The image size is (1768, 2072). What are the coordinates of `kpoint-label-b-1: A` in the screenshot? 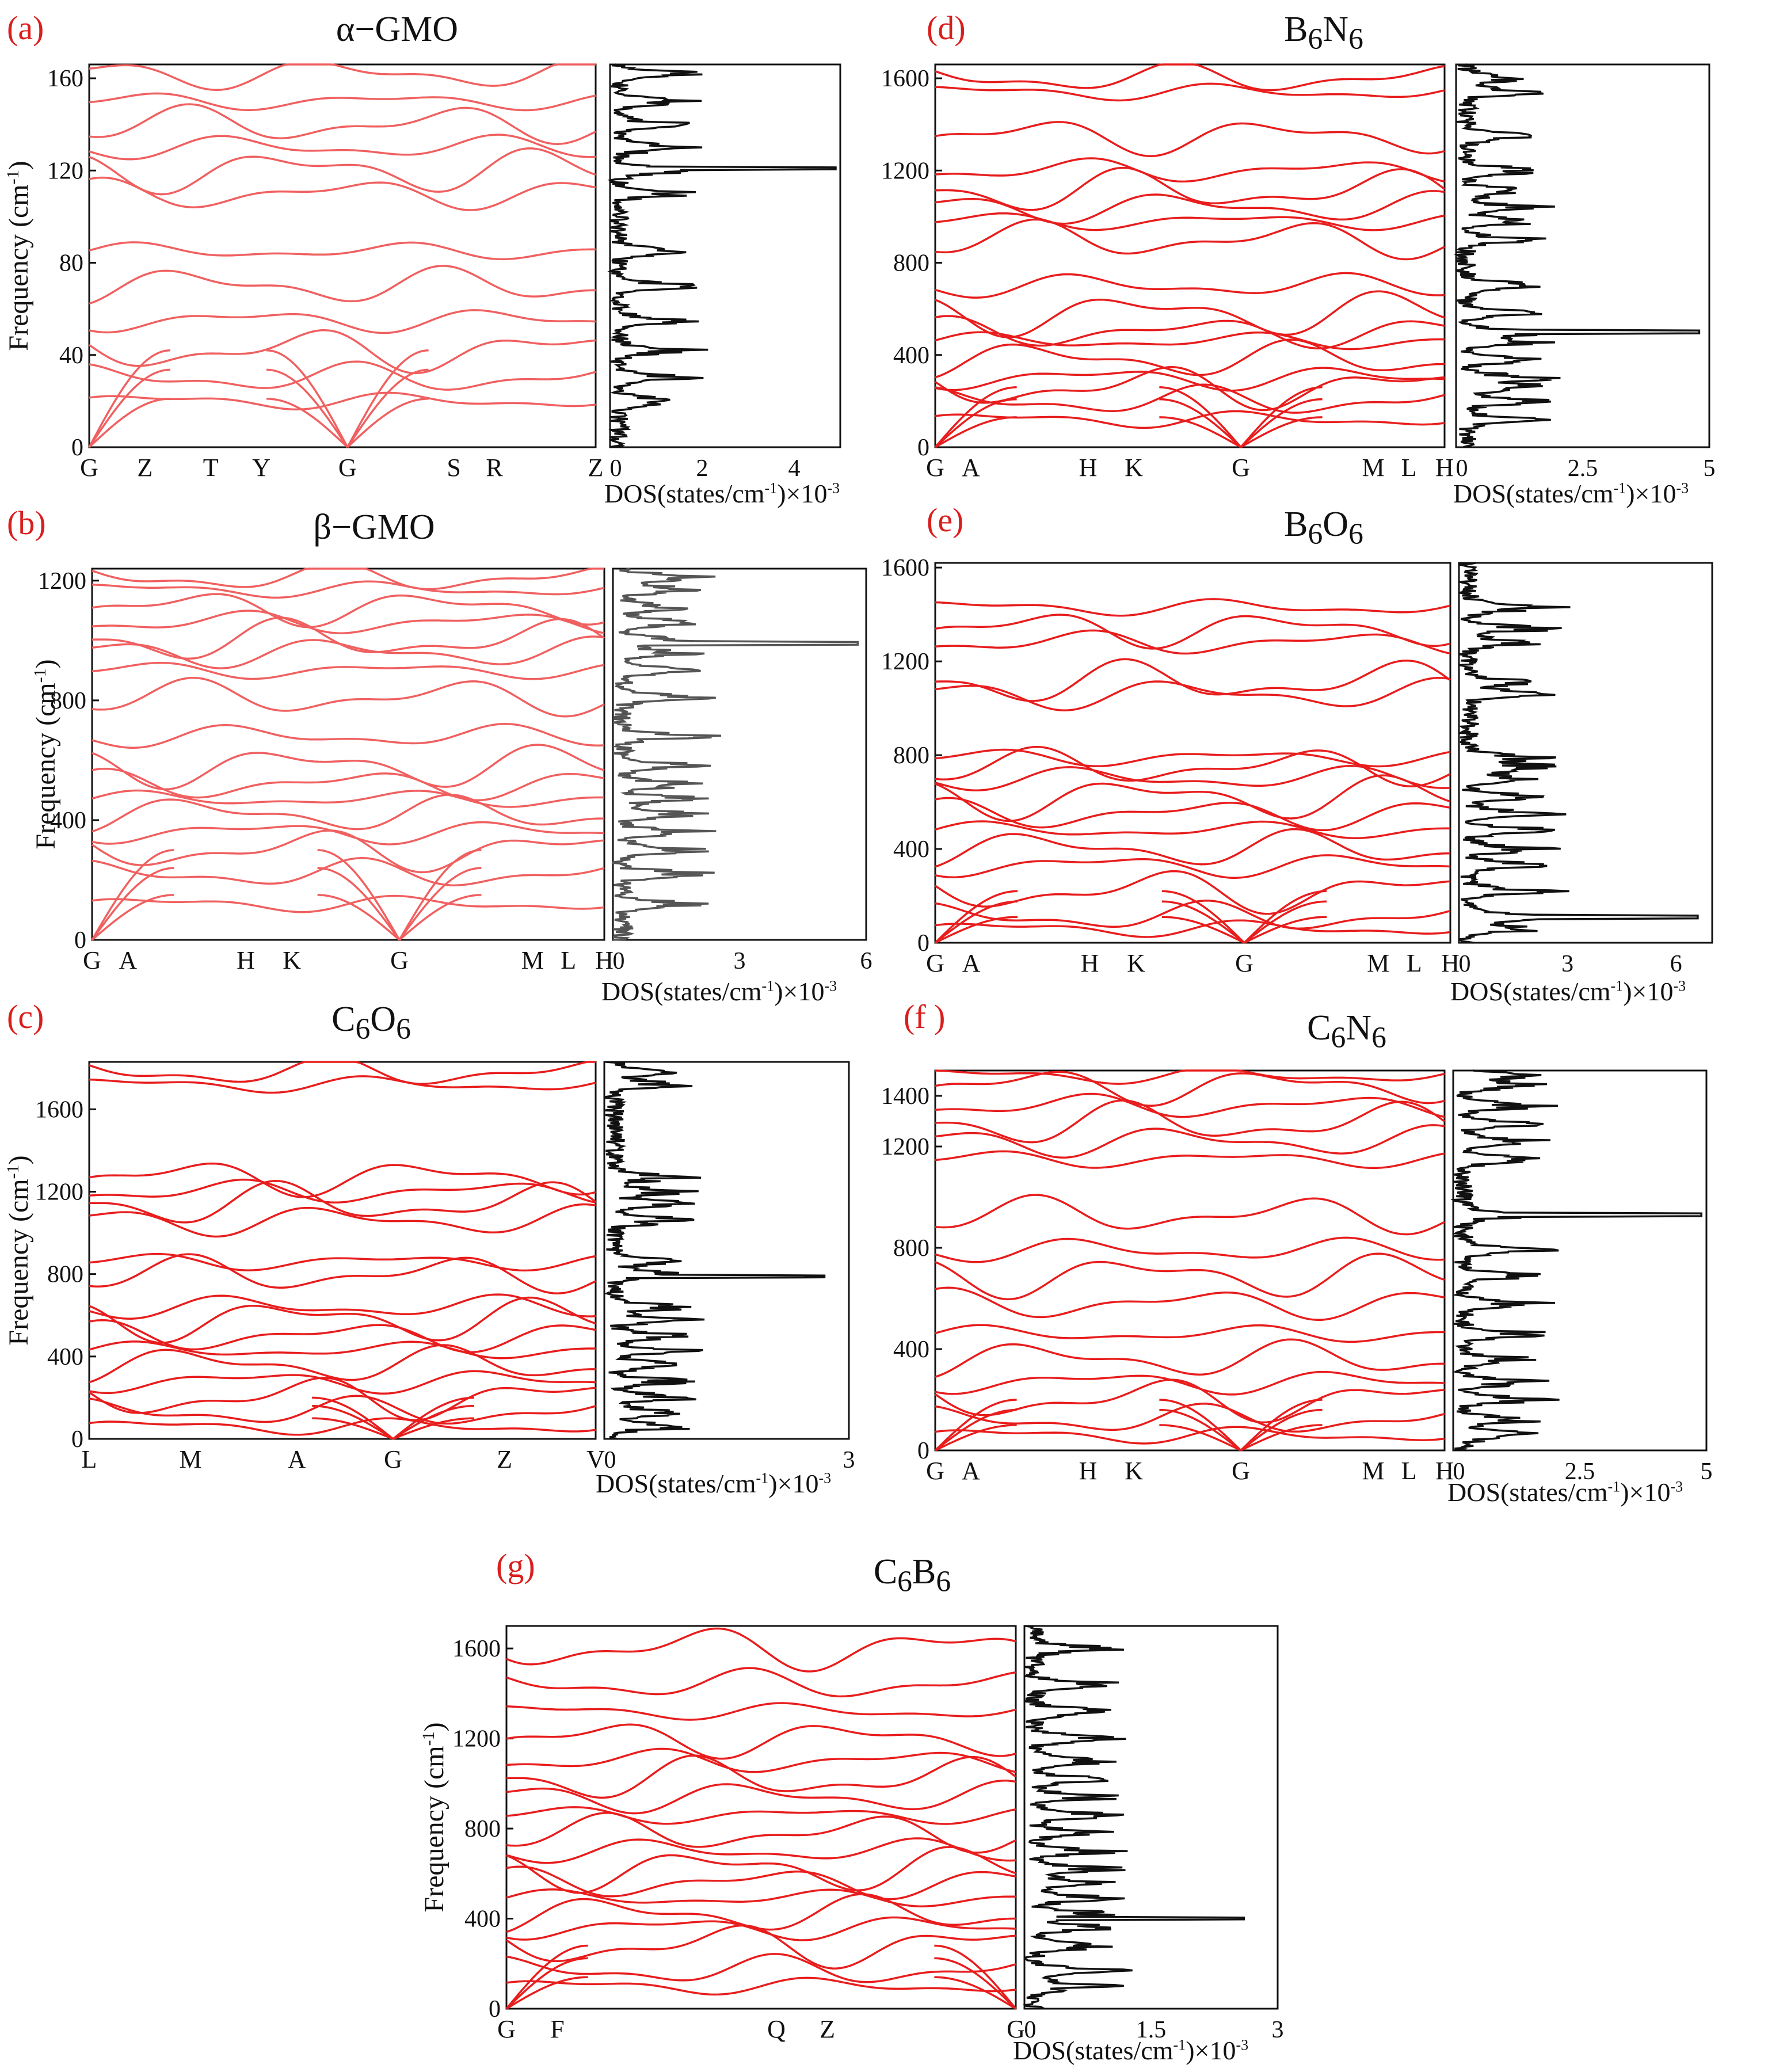 It's located at (128, 960).